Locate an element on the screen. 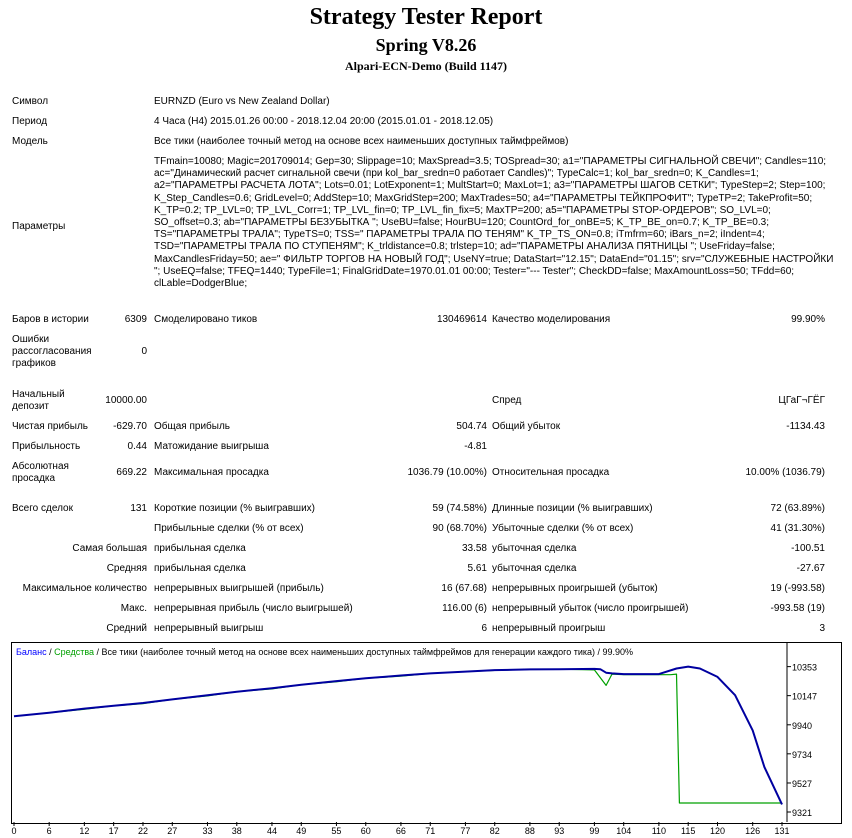 The height and width of the screenshot is (838, 852). long-positions-value: 72 (63.89%) is located at coordinates (797, 508).